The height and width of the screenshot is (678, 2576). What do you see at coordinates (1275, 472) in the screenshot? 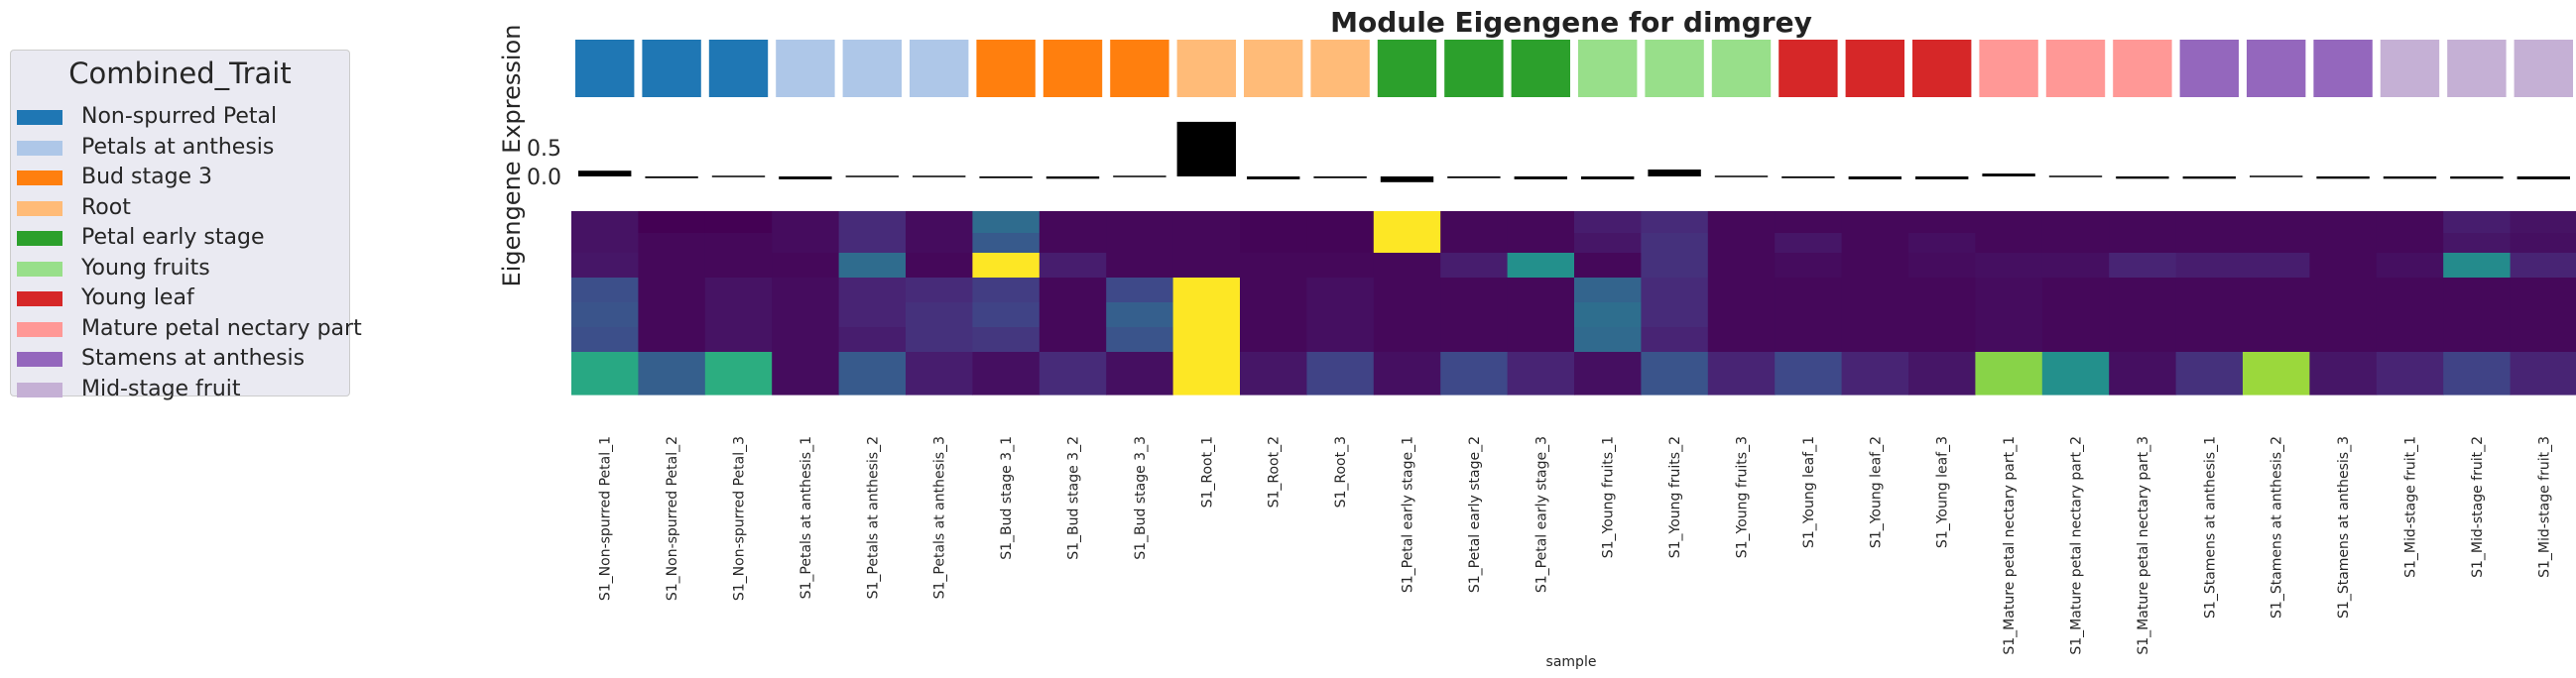
I see `x-tick-label: S1_Root_2` at bounding box center [1275, 472].